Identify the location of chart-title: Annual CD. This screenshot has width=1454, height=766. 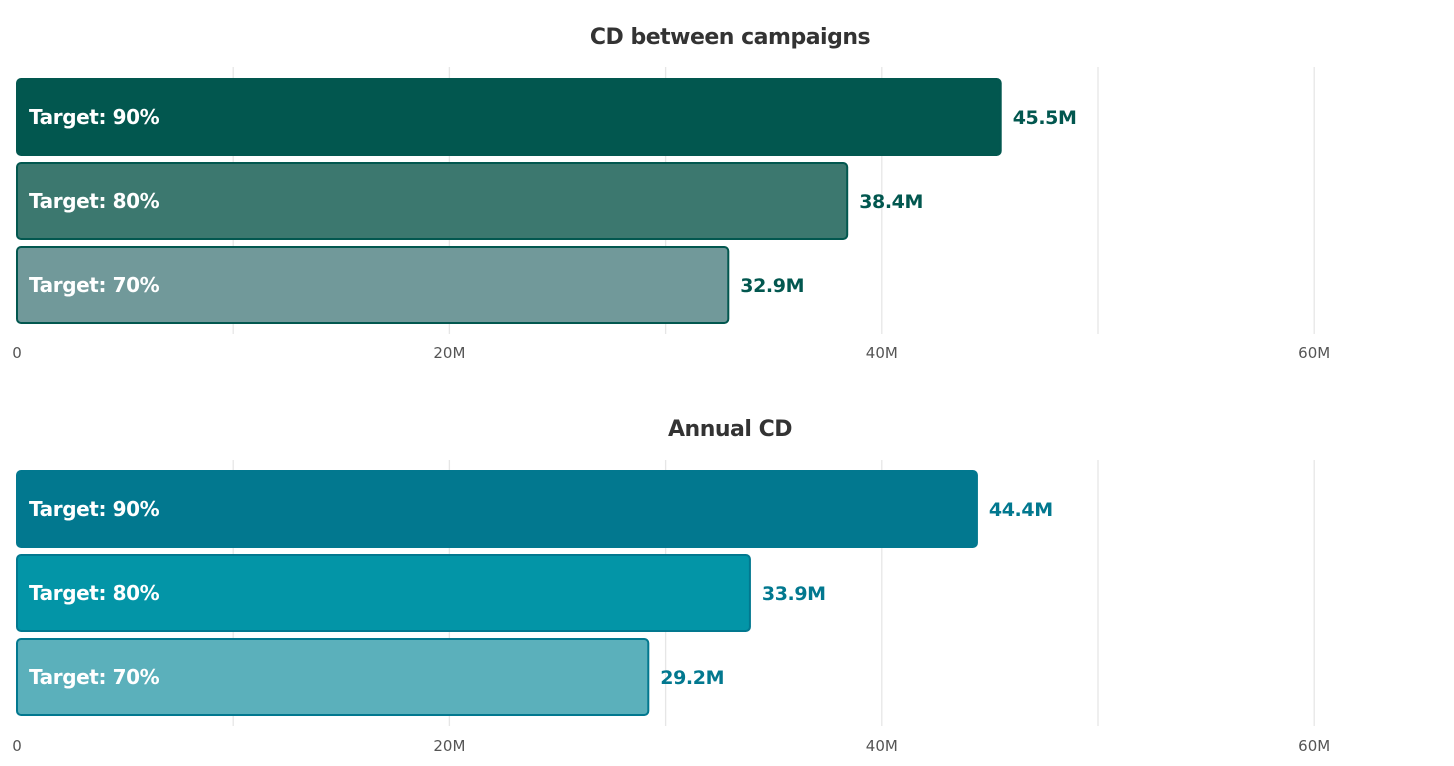
(730, 429).